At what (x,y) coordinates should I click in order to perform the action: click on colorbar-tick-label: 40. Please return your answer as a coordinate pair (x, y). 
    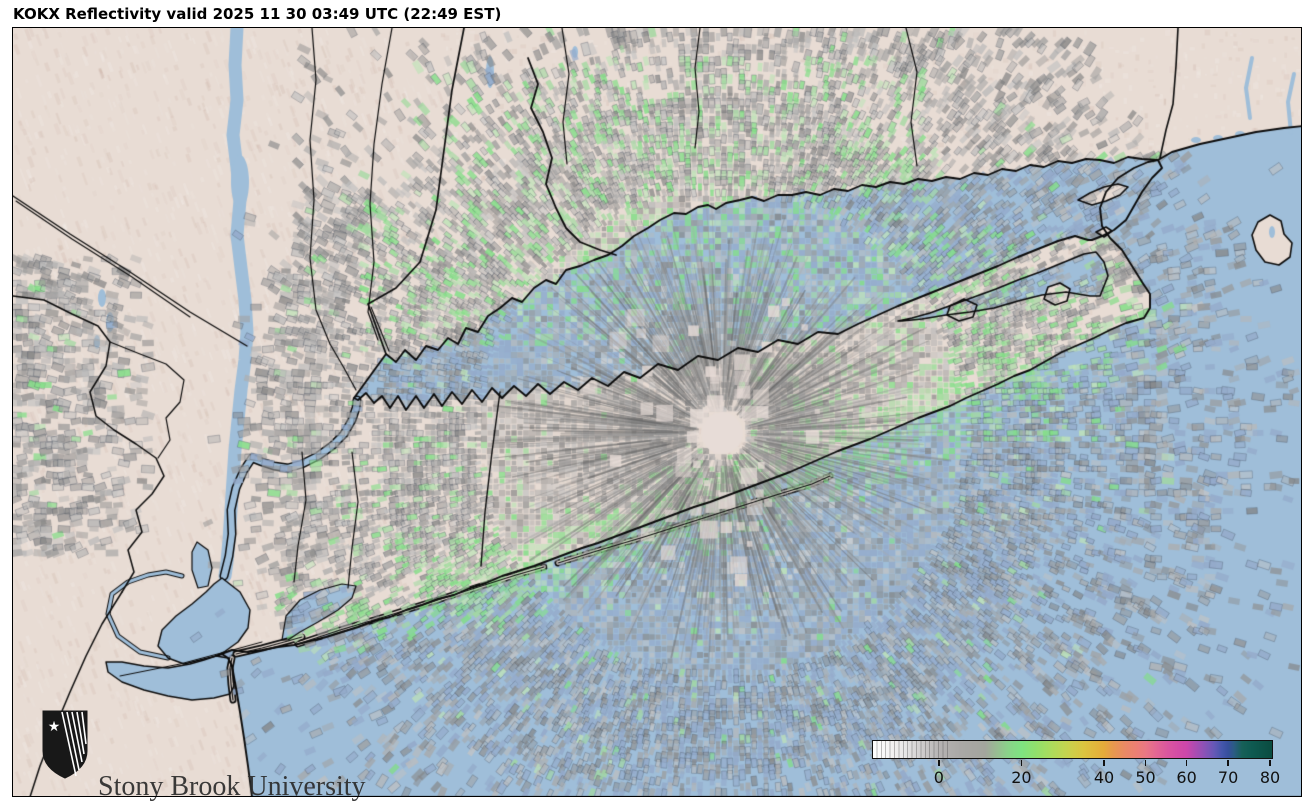
    Looking at the image, I should click on (1104, 777).